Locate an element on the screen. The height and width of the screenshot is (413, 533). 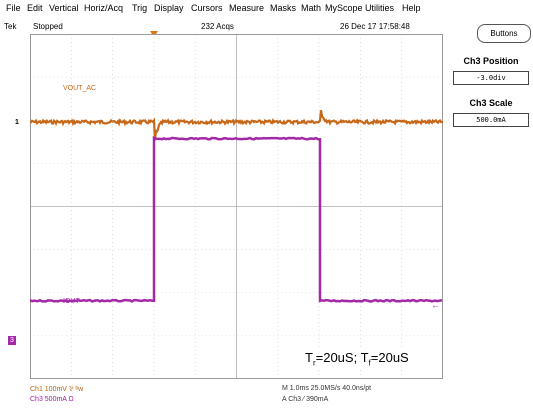
ch3-scale-label: Ch3 Scale is located at coordinates (491, 103).